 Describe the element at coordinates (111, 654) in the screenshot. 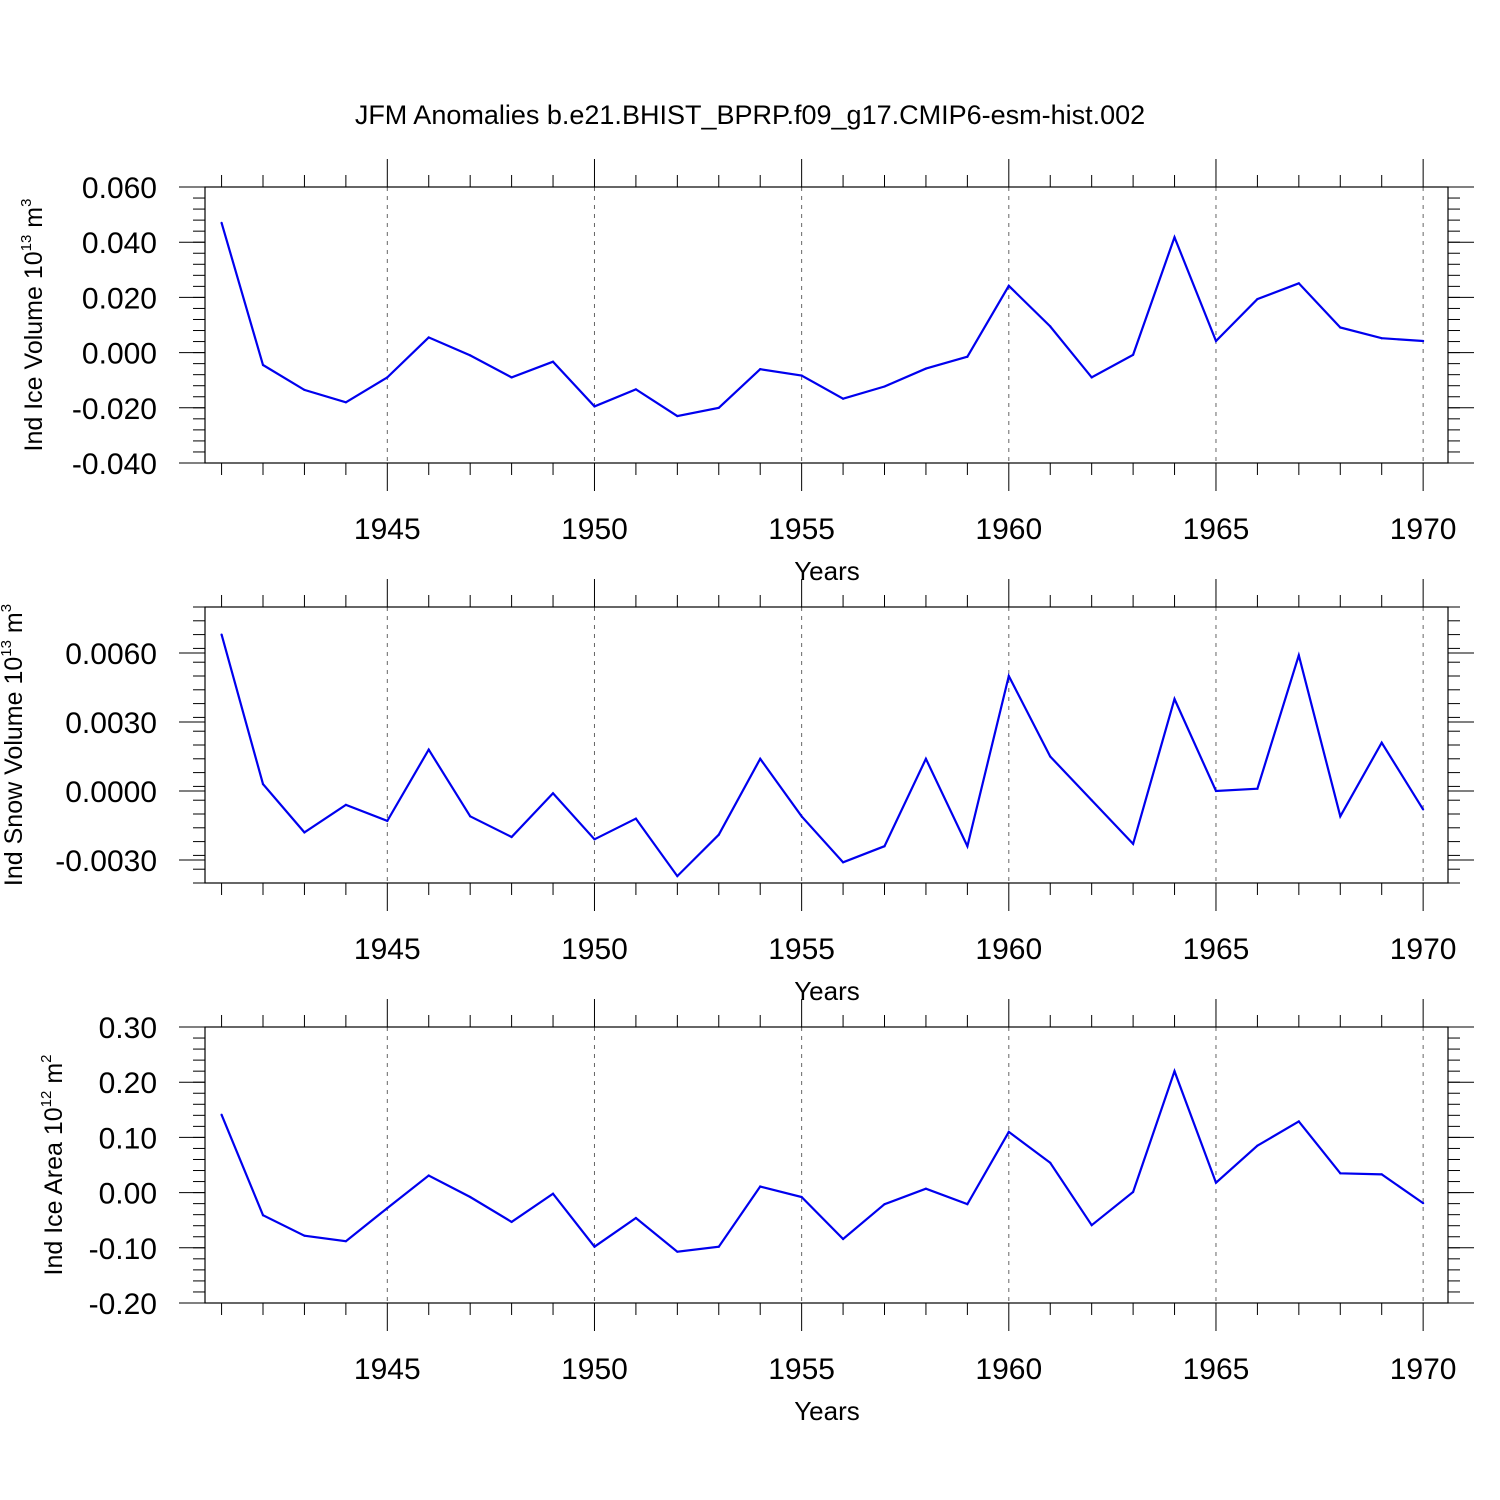

I see `y-tick-label: 0.0060` at that location.